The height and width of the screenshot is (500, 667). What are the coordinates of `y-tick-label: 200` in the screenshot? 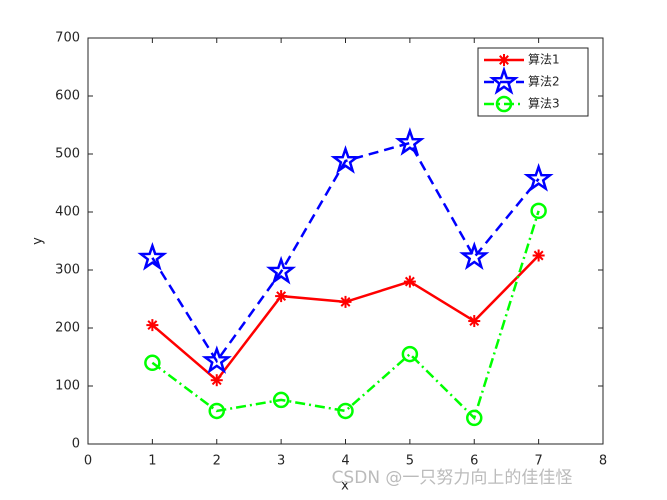 It's located at (67, 328).